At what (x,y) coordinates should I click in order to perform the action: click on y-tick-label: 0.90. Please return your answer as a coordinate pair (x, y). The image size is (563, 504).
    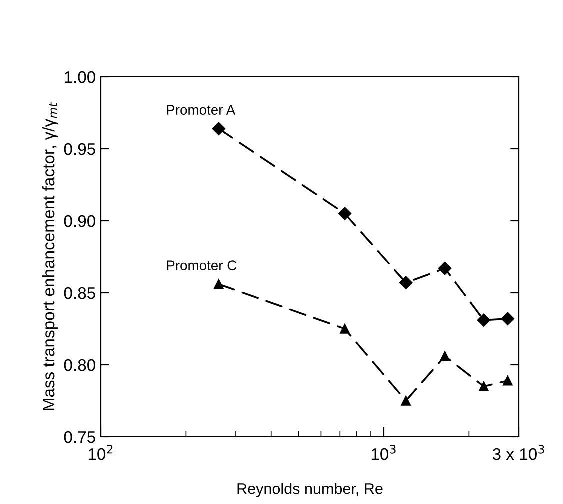
    Looking at the image, I should click on (80, 221).